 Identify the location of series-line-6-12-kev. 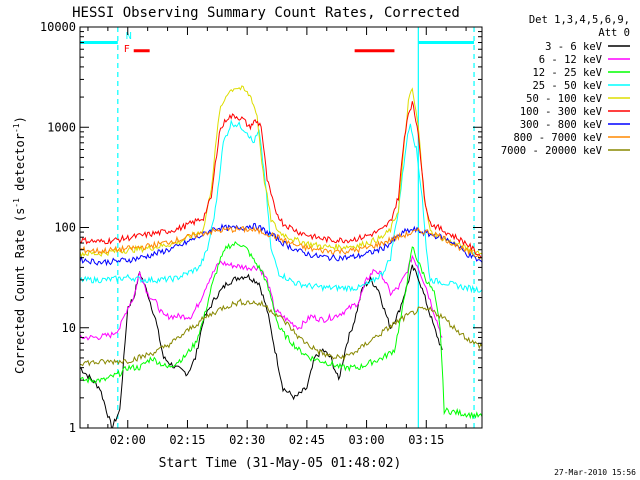
(261, 297).